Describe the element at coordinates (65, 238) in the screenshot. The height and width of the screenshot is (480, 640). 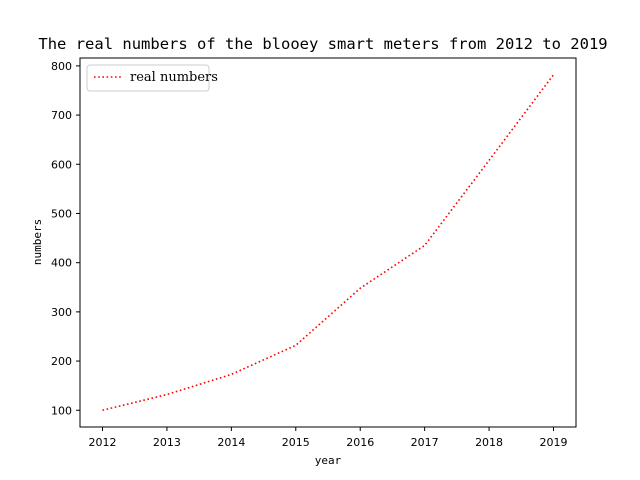
I see `y-axis-ticks: 100 200 300 400 500 600 700 800` at that location.